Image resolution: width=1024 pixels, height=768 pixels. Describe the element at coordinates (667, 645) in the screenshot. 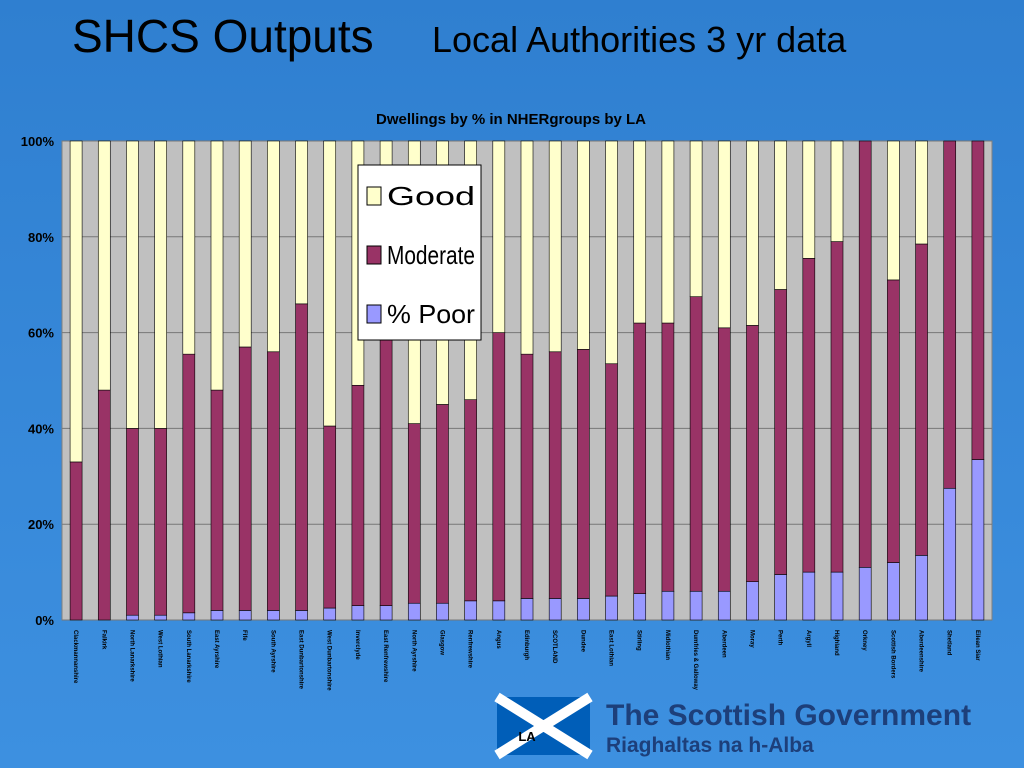

I see `x-tick-label: Midlothian` at that location.